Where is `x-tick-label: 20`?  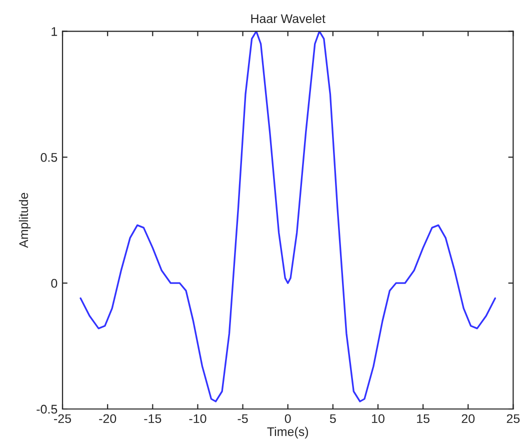
x-tick-label: 20 is located at coordinates (468, 419).